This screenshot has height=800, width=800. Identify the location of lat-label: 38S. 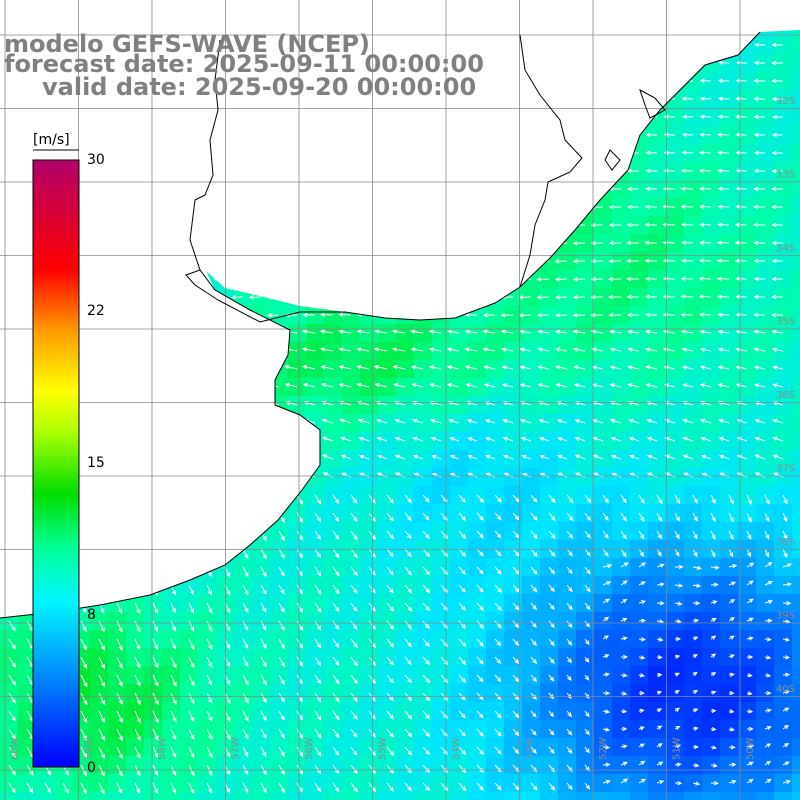
(785, 542).